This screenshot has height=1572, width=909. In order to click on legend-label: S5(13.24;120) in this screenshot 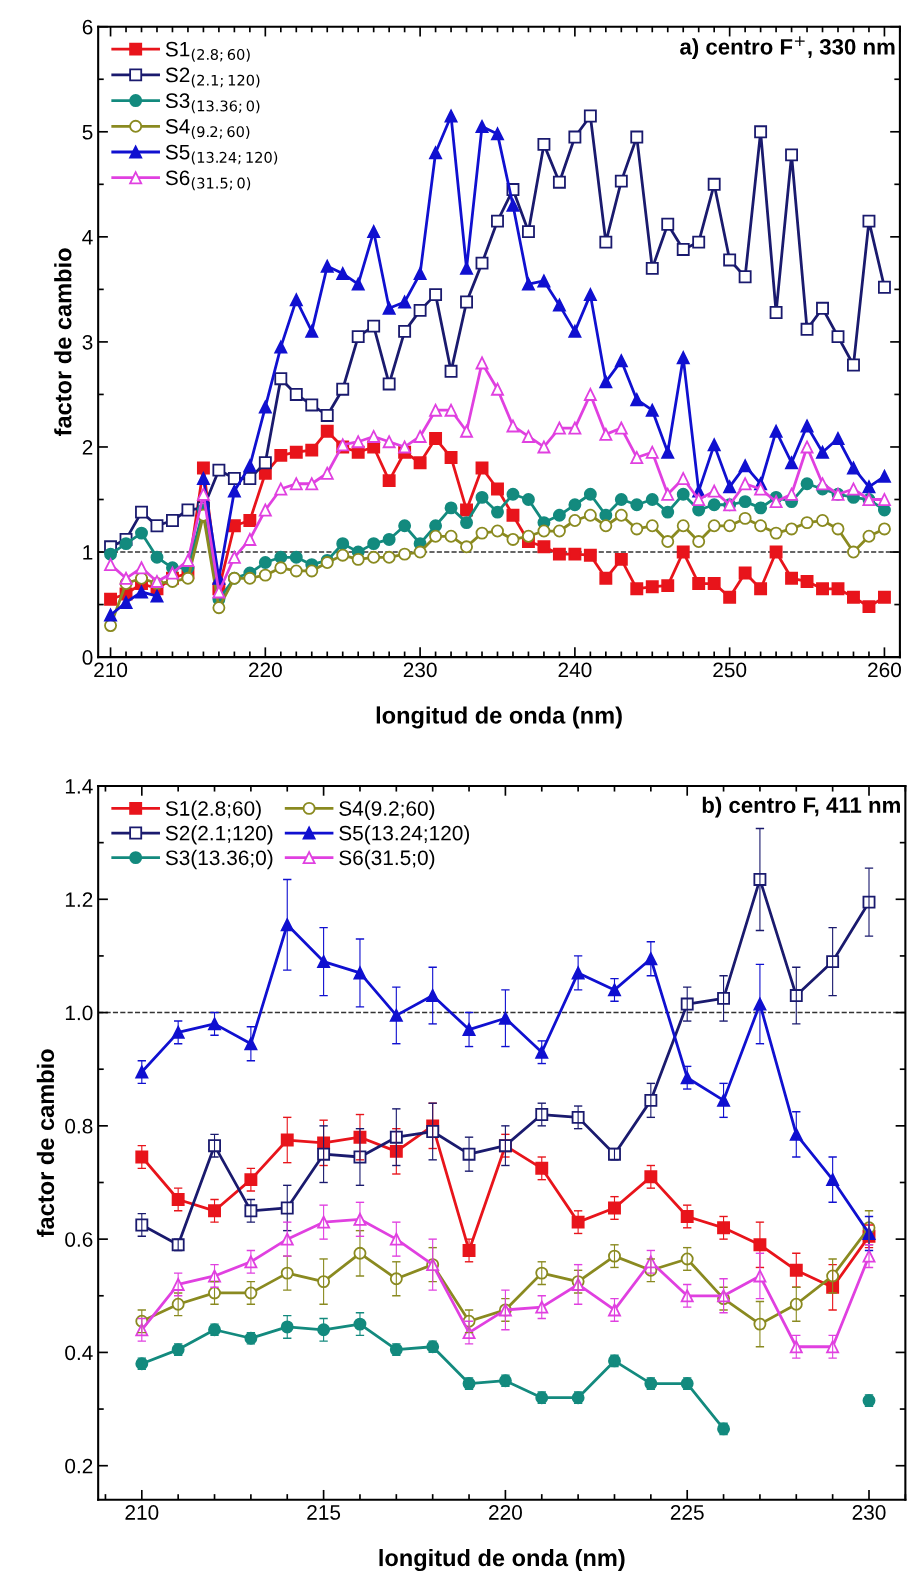, I will do `click(404, 835)`.